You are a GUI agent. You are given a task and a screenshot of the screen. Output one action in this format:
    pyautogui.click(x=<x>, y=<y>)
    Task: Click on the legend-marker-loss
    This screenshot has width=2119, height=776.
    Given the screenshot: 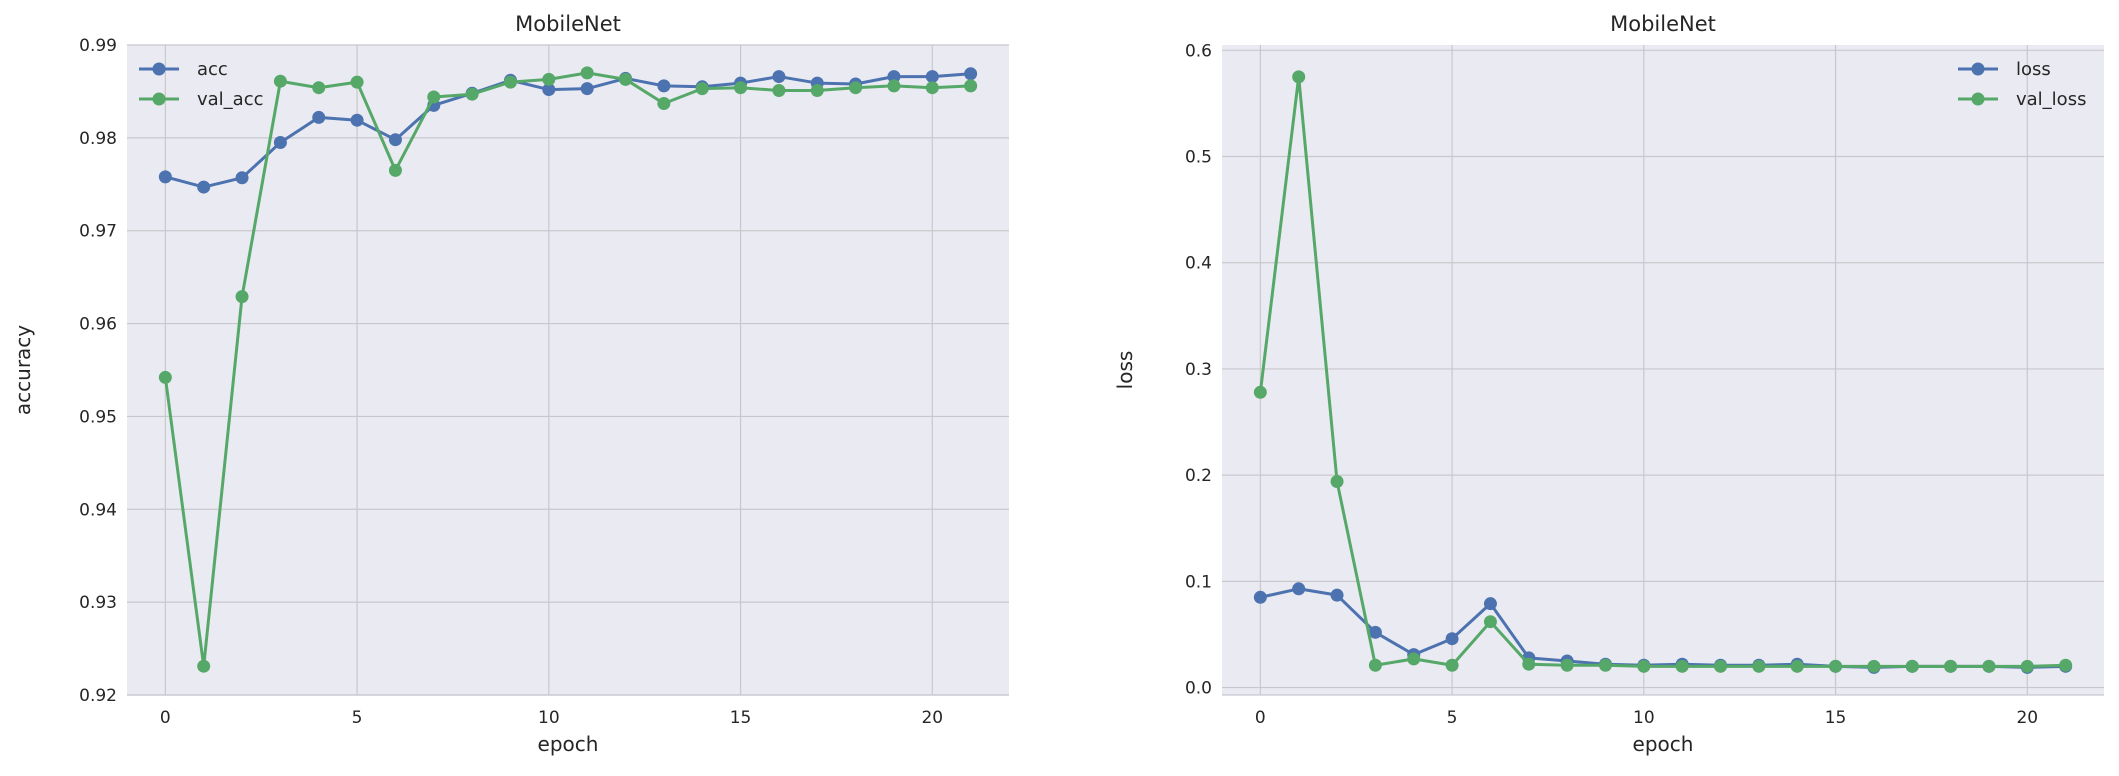 What is the action you would take?
    pyautogui.click(x=1978, y=69)
    